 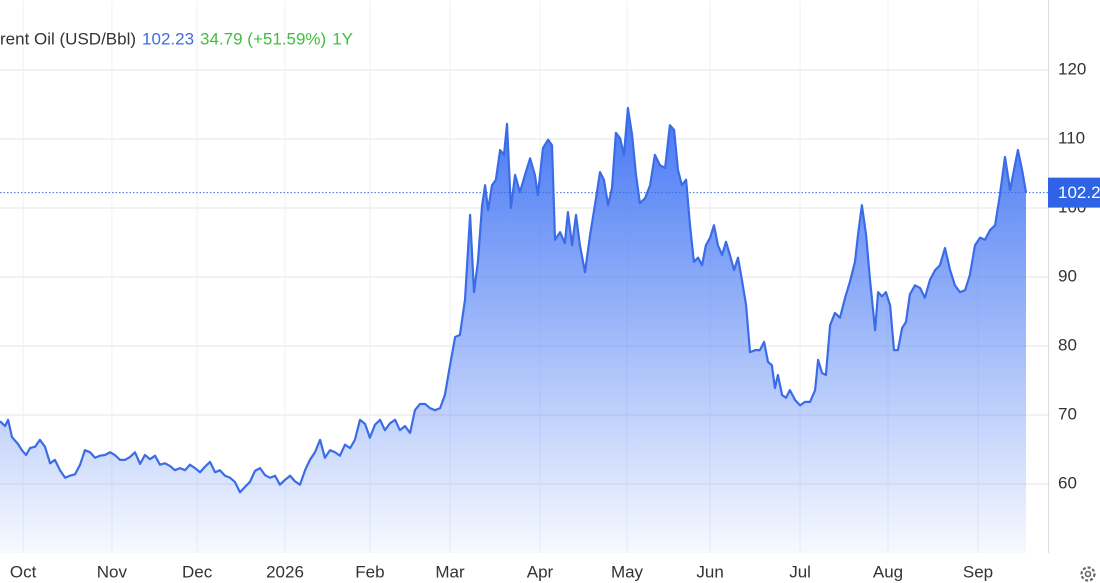 I want to click on y-tick-label: 90, so click(x=1067, y=275).